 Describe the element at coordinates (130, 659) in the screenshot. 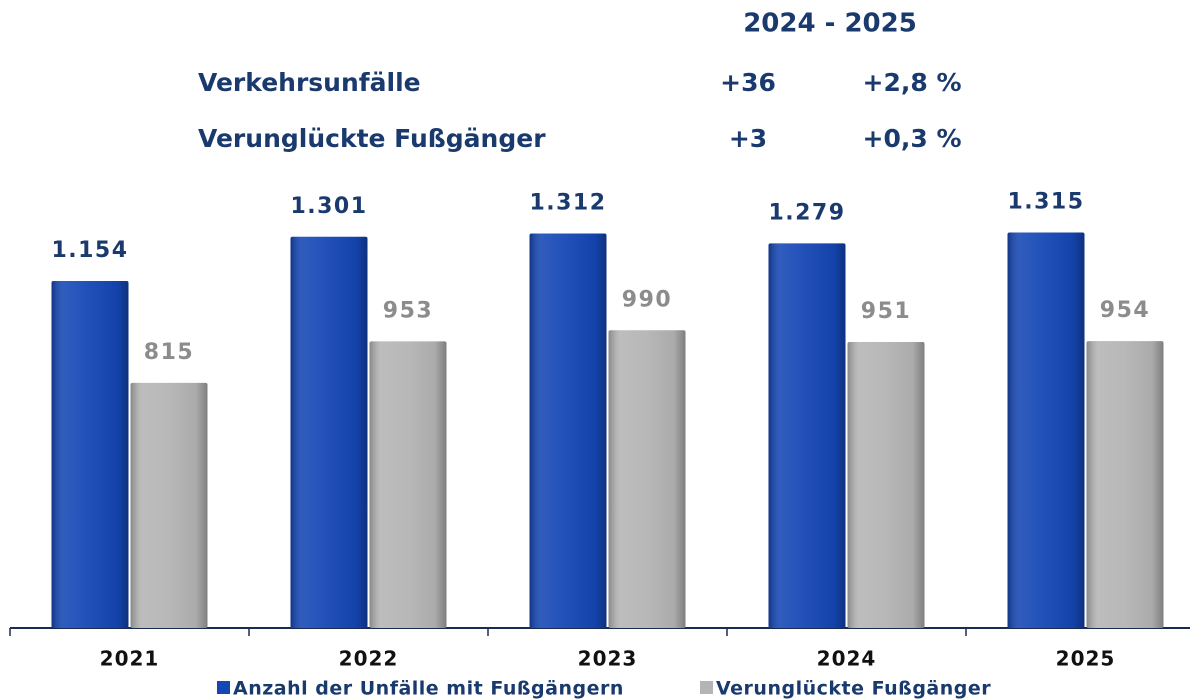

I see `x-tick-label: 2021` at that location.